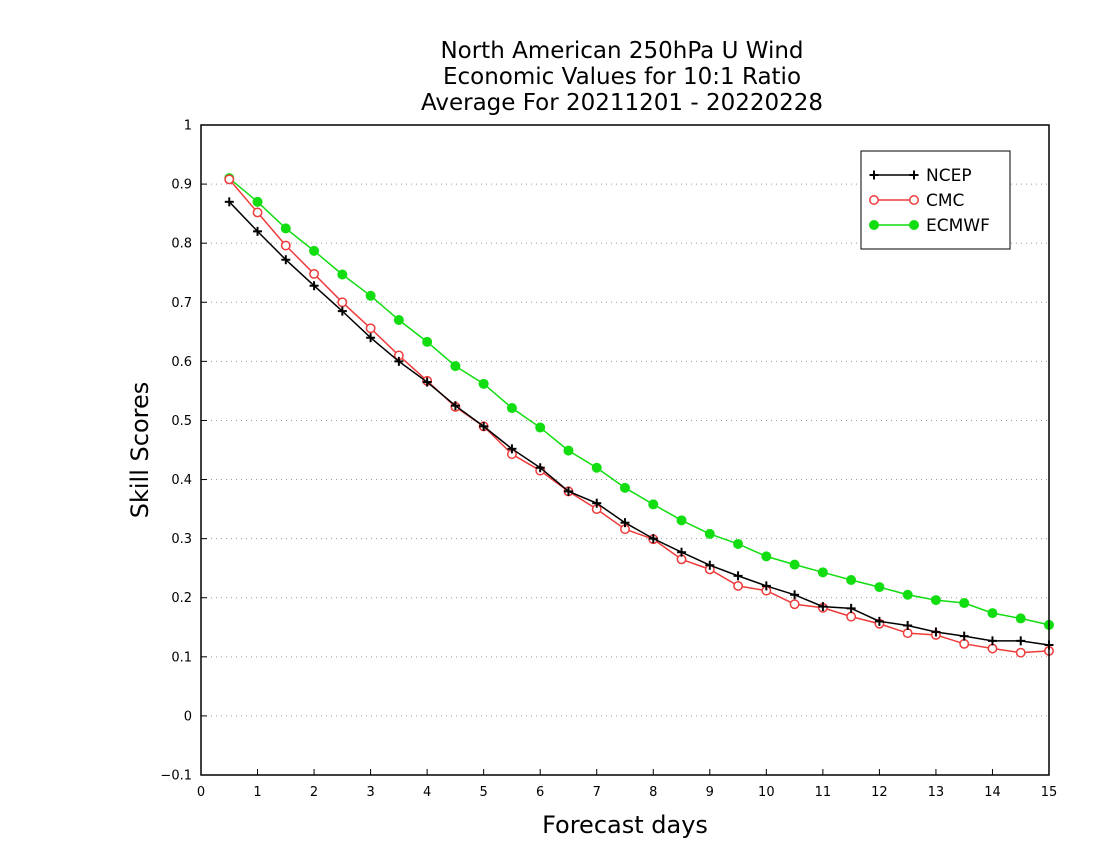 This screenshot has height=850, width=1100. Describe the element at coordinates (949, 176) in the screenshot. I see `legend-label: NCEP` at that location.